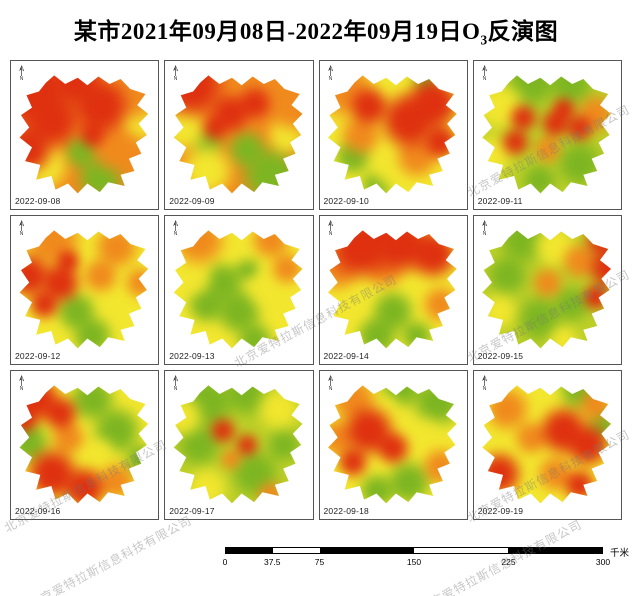  I want to click on panel-date-label: 2022-09-16, so click(38, 511).